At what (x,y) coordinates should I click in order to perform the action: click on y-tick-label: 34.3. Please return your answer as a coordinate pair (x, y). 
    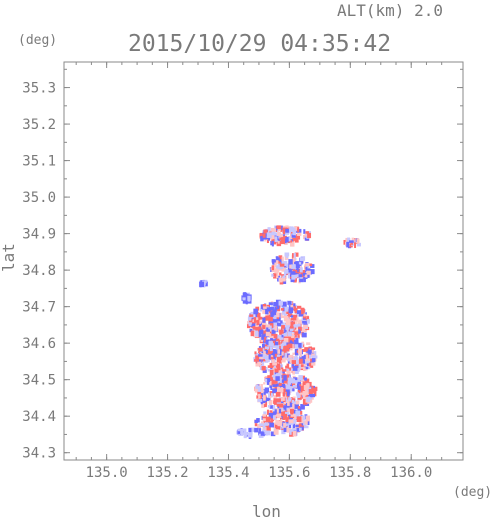
    Looking at the image, I should click on (39, 454).